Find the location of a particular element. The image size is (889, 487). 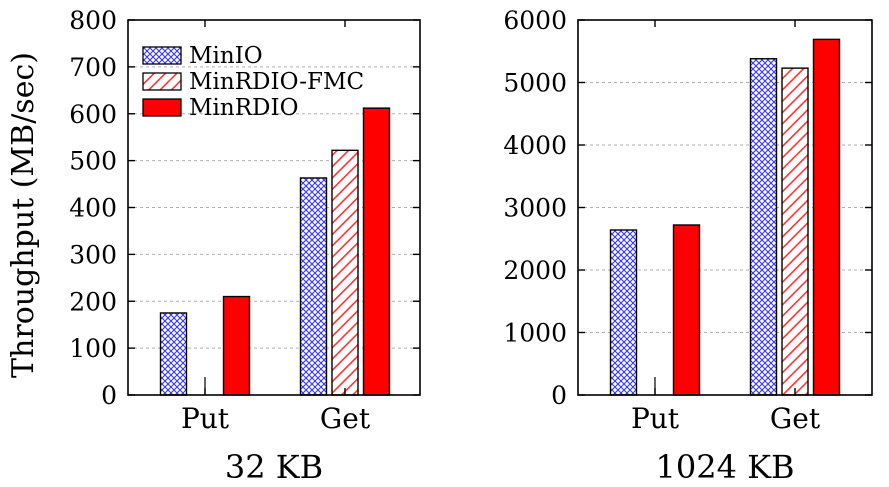

legend-swatch-minrdio-fmc is located at coordinates (162, 81).